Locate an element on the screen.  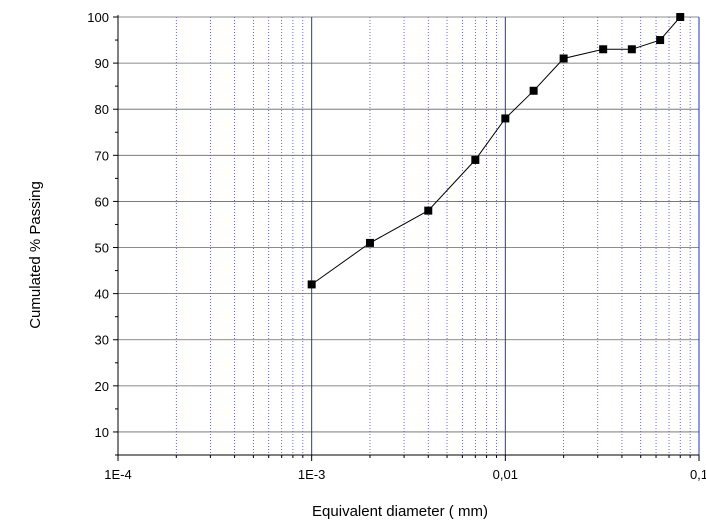
y-tick-label: 100 is located at coordinates (98, 17).